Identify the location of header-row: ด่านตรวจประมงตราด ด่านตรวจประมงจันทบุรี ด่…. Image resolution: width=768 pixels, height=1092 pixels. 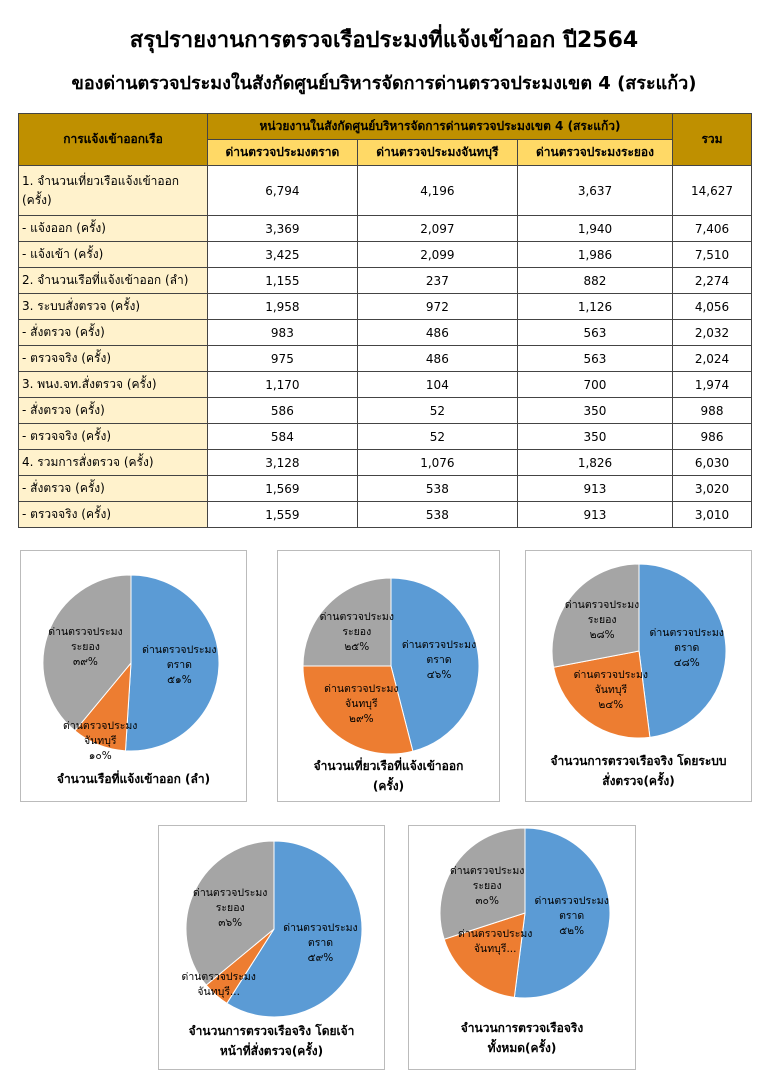
(385, 152).